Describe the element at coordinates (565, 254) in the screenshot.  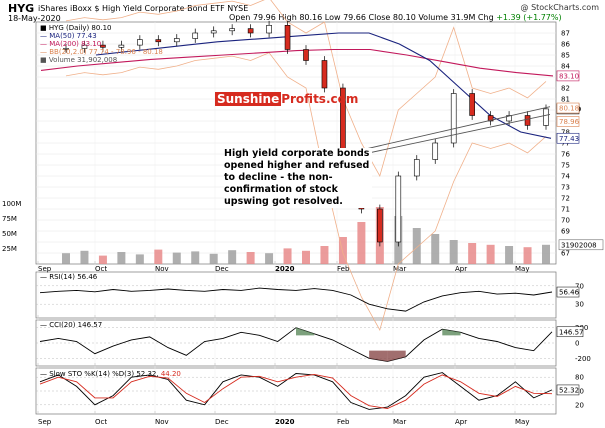
I see `price-y-tick: 67` at that location.